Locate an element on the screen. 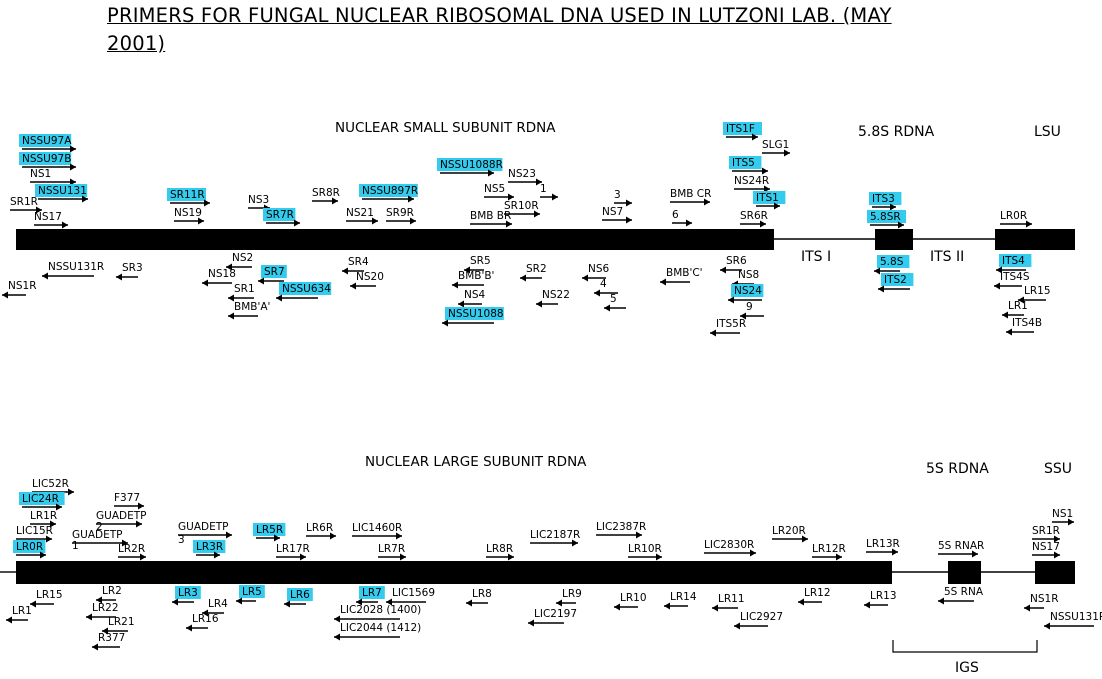 This screenshot has width=1102, height=679. primer-label-ssu-rev-24: 9 is located at coordinates (749, 307).